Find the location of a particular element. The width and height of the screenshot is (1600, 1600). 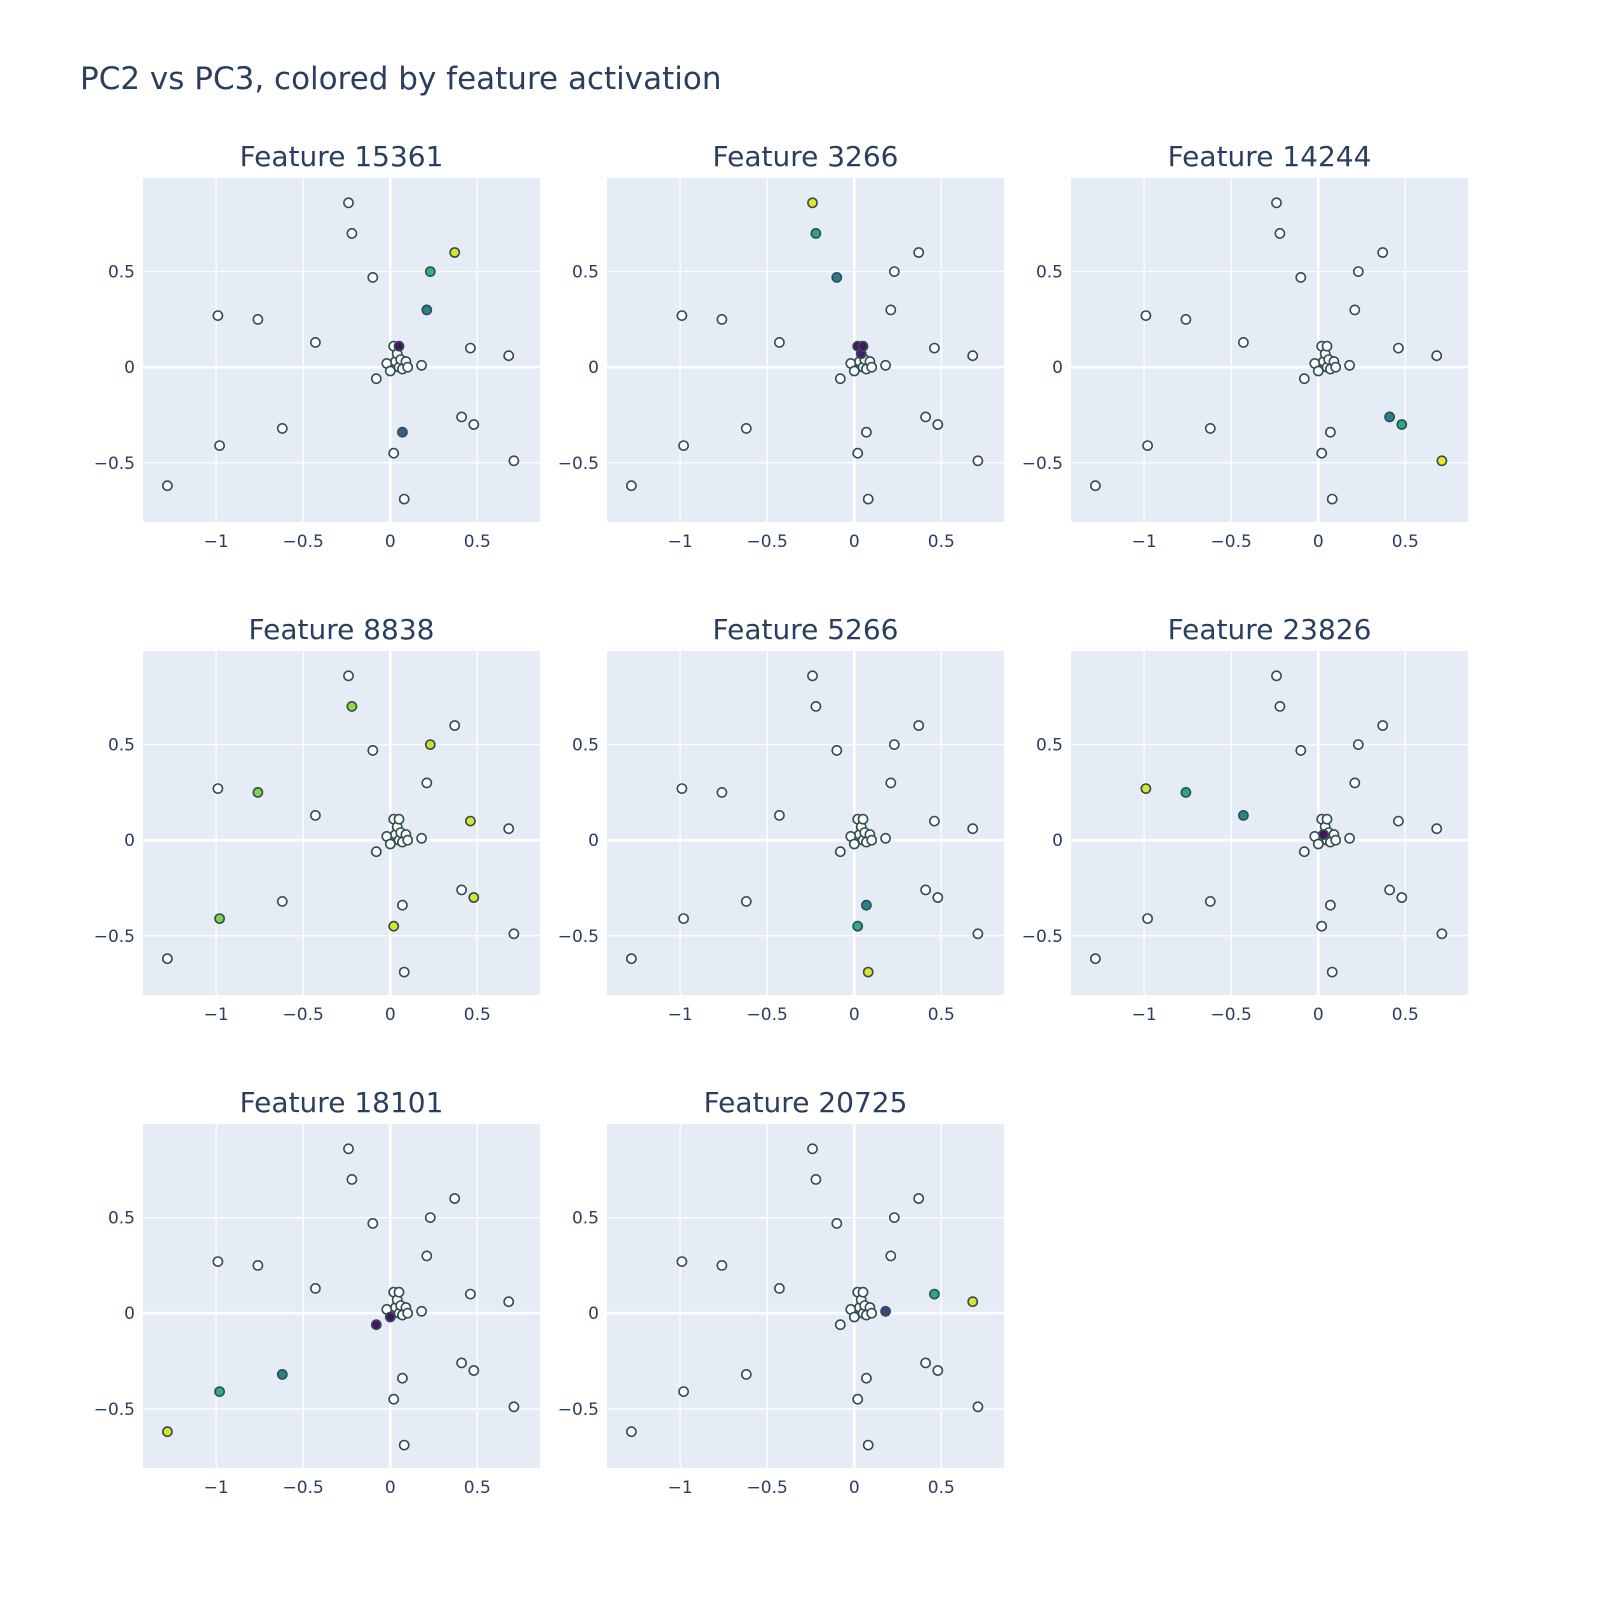

subplot: Feature 15361 −1 −0.5 0 0.5 −0.5 0 0.5 is located at coordinates (317, 346).